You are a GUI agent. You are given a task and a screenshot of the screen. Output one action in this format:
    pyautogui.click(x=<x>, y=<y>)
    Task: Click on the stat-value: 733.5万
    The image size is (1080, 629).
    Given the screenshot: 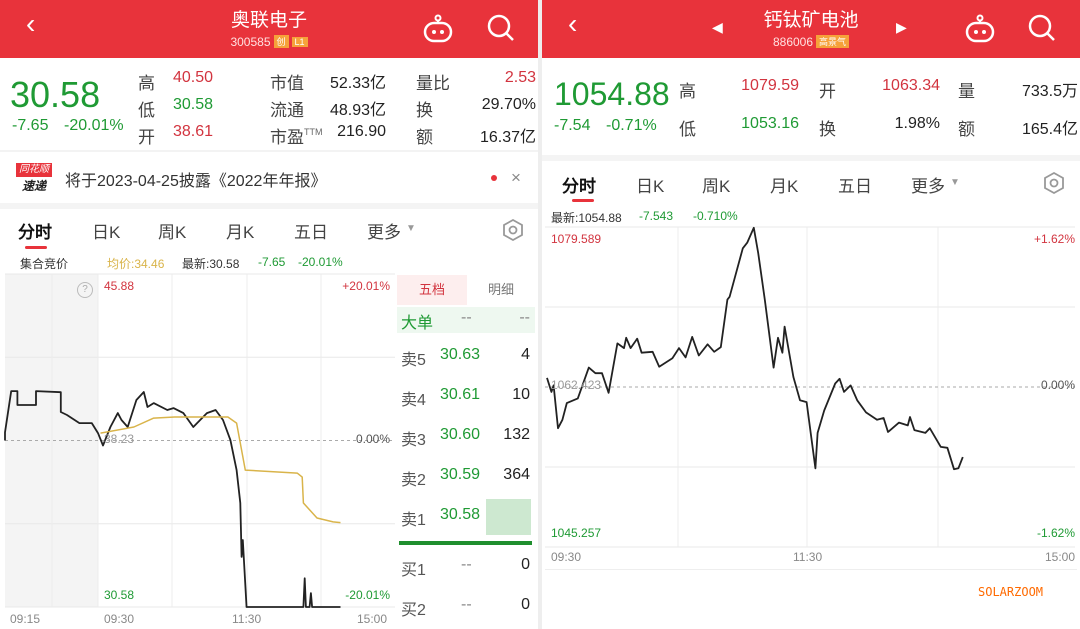 What is the action you would take?
    pyautogui.click(x=1049, y=91)
    